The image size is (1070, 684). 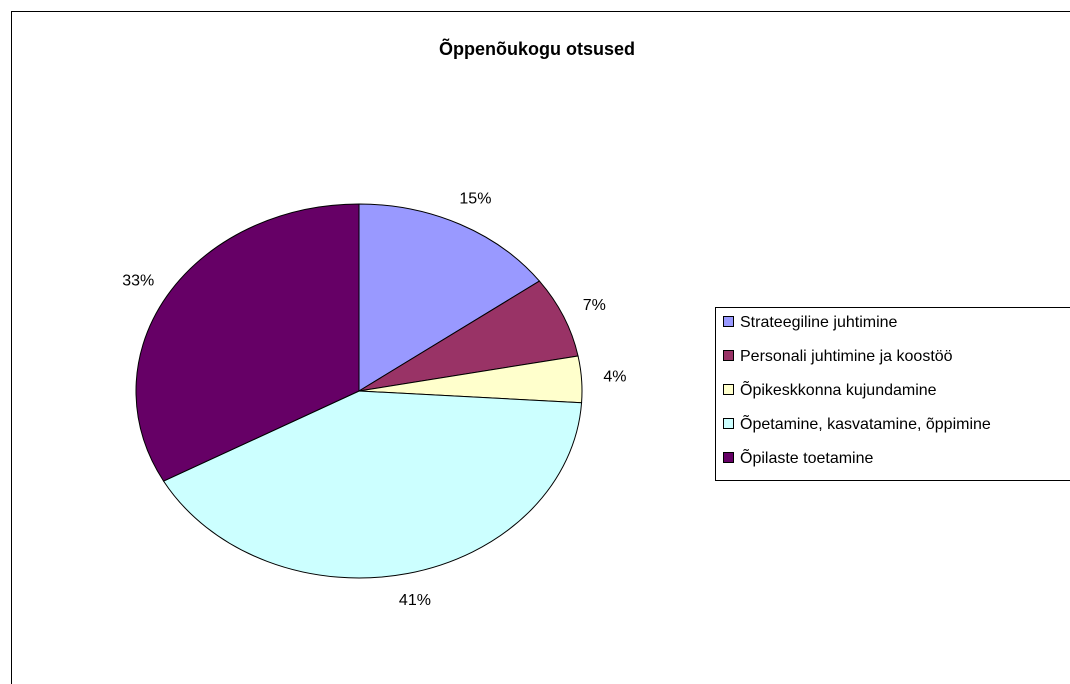 What do you see at coordinates (807, 457) in the screenshot?
I see `legend-label: Õpilaste toetamine` at bounding box center [807, 457].